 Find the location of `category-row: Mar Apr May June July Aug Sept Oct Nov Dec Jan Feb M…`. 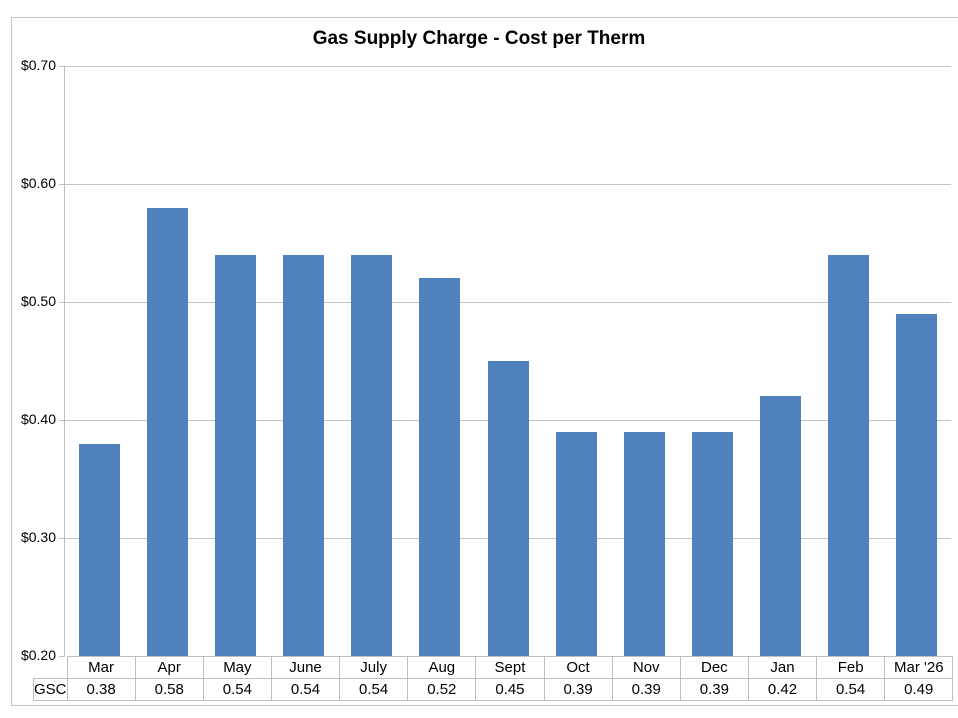

category-row: Mar Apr May June July Aug Sept Oct Nov Dec Jan Feb M… is located at coordinates (494, 667).